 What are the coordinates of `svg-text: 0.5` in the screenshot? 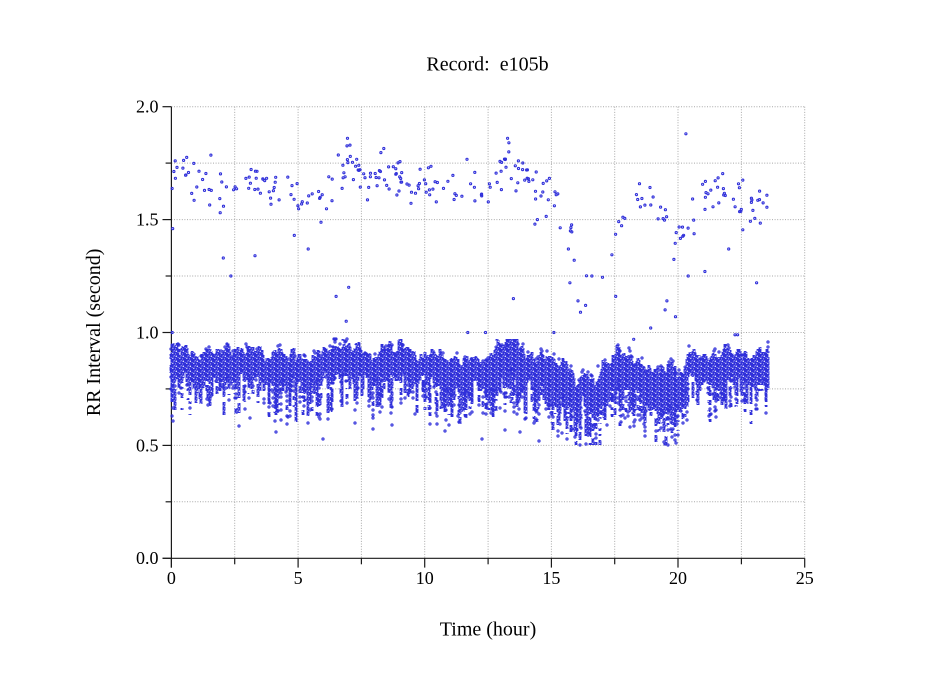 It's located at (147, 445).